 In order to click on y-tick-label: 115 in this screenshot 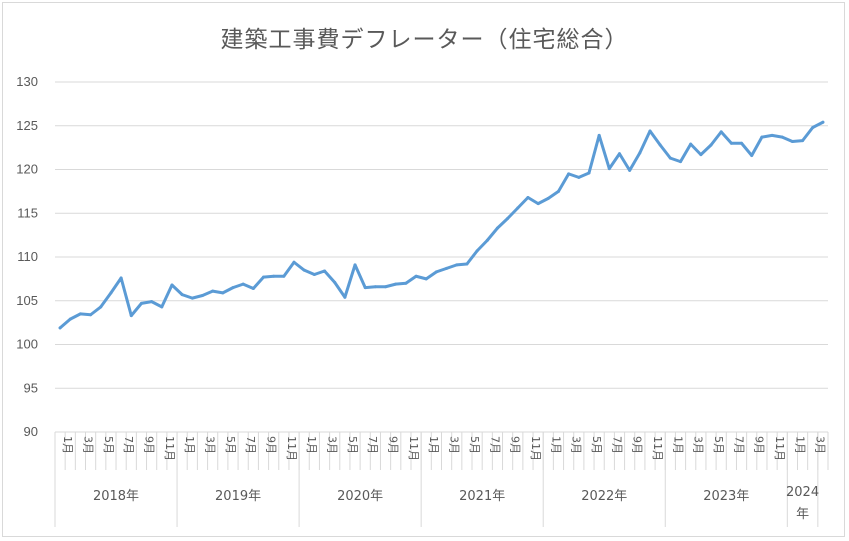, I will do `click(27, 212)`.